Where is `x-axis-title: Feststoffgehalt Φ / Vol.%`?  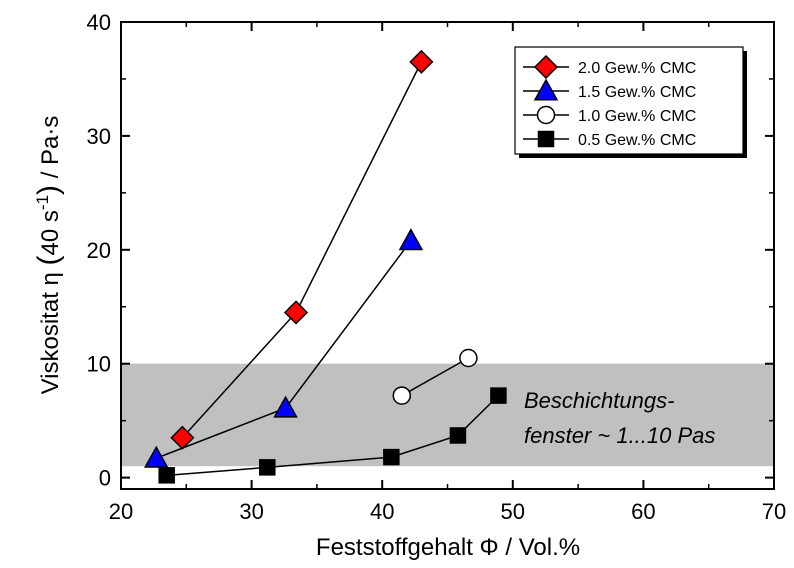 x-axis-title: Feststoffgehalt Φ / Vol.% is located at coordinates (448, 547).